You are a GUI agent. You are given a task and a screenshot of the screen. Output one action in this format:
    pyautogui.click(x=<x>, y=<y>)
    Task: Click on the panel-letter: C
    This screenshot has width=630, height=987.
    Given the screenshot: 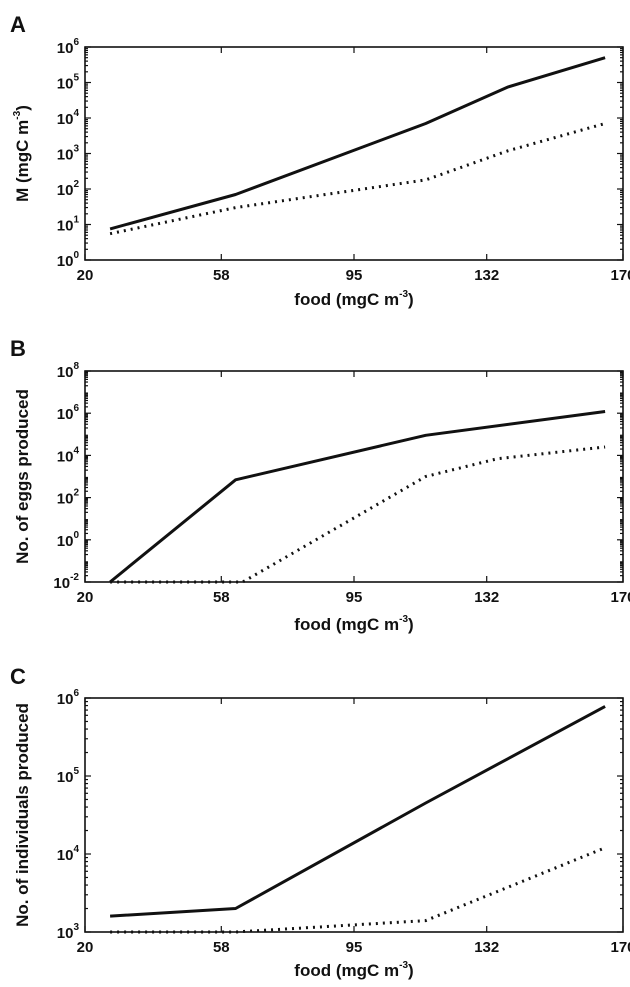 What is the action you would take?
    pyautogui.click(x=18, y=676)
    